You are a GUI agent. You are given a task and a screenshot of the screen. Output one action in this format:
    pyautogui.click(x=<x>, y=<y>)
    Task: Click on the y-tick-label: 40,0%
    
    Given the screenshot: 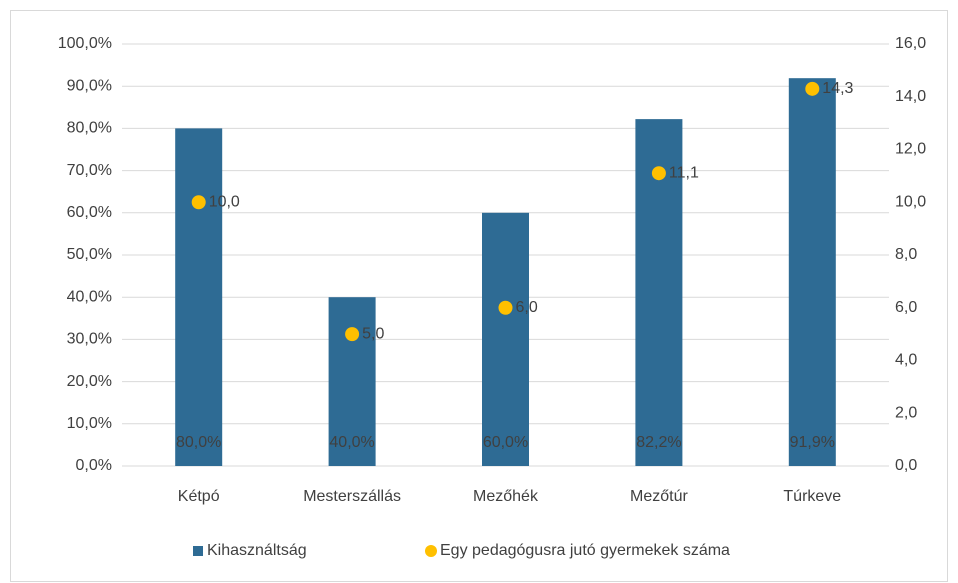 What is the action you would take?
    pyautogui.click(x=89, y=296)
    